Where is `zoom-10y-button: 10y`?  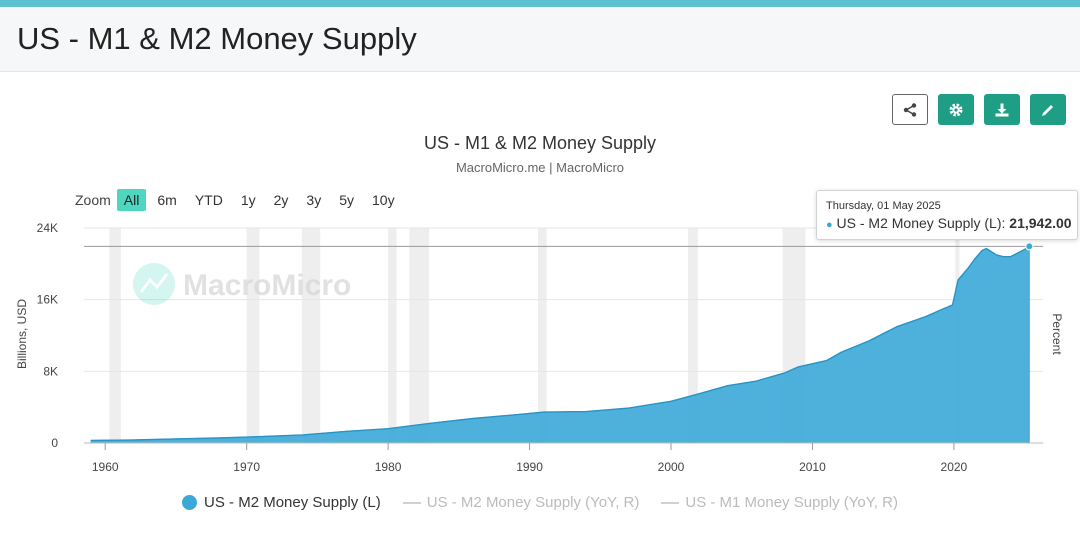
zoom-10y-button: 10y is located at coordinates (383, 200).